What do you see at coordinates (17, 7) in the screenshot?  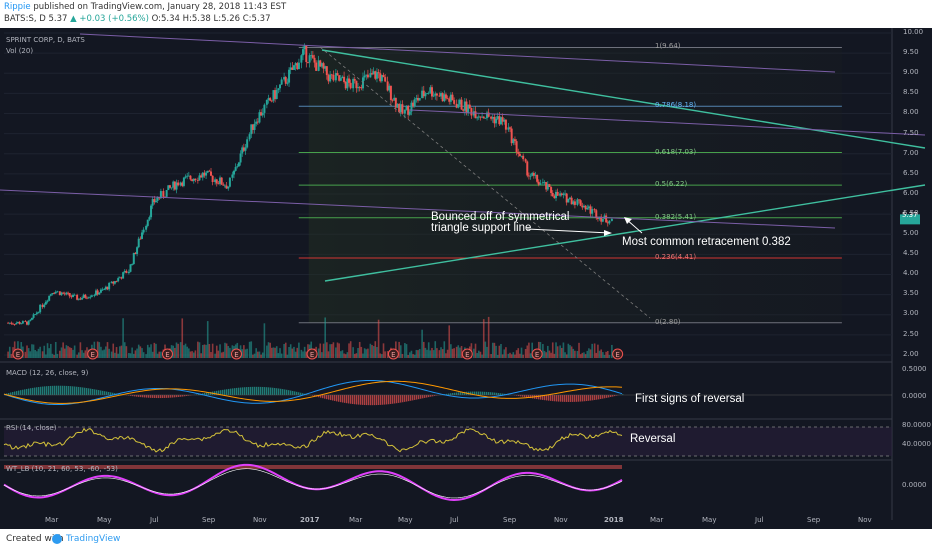 I see `author-name: Rippie` at bounding box center [17, 7].